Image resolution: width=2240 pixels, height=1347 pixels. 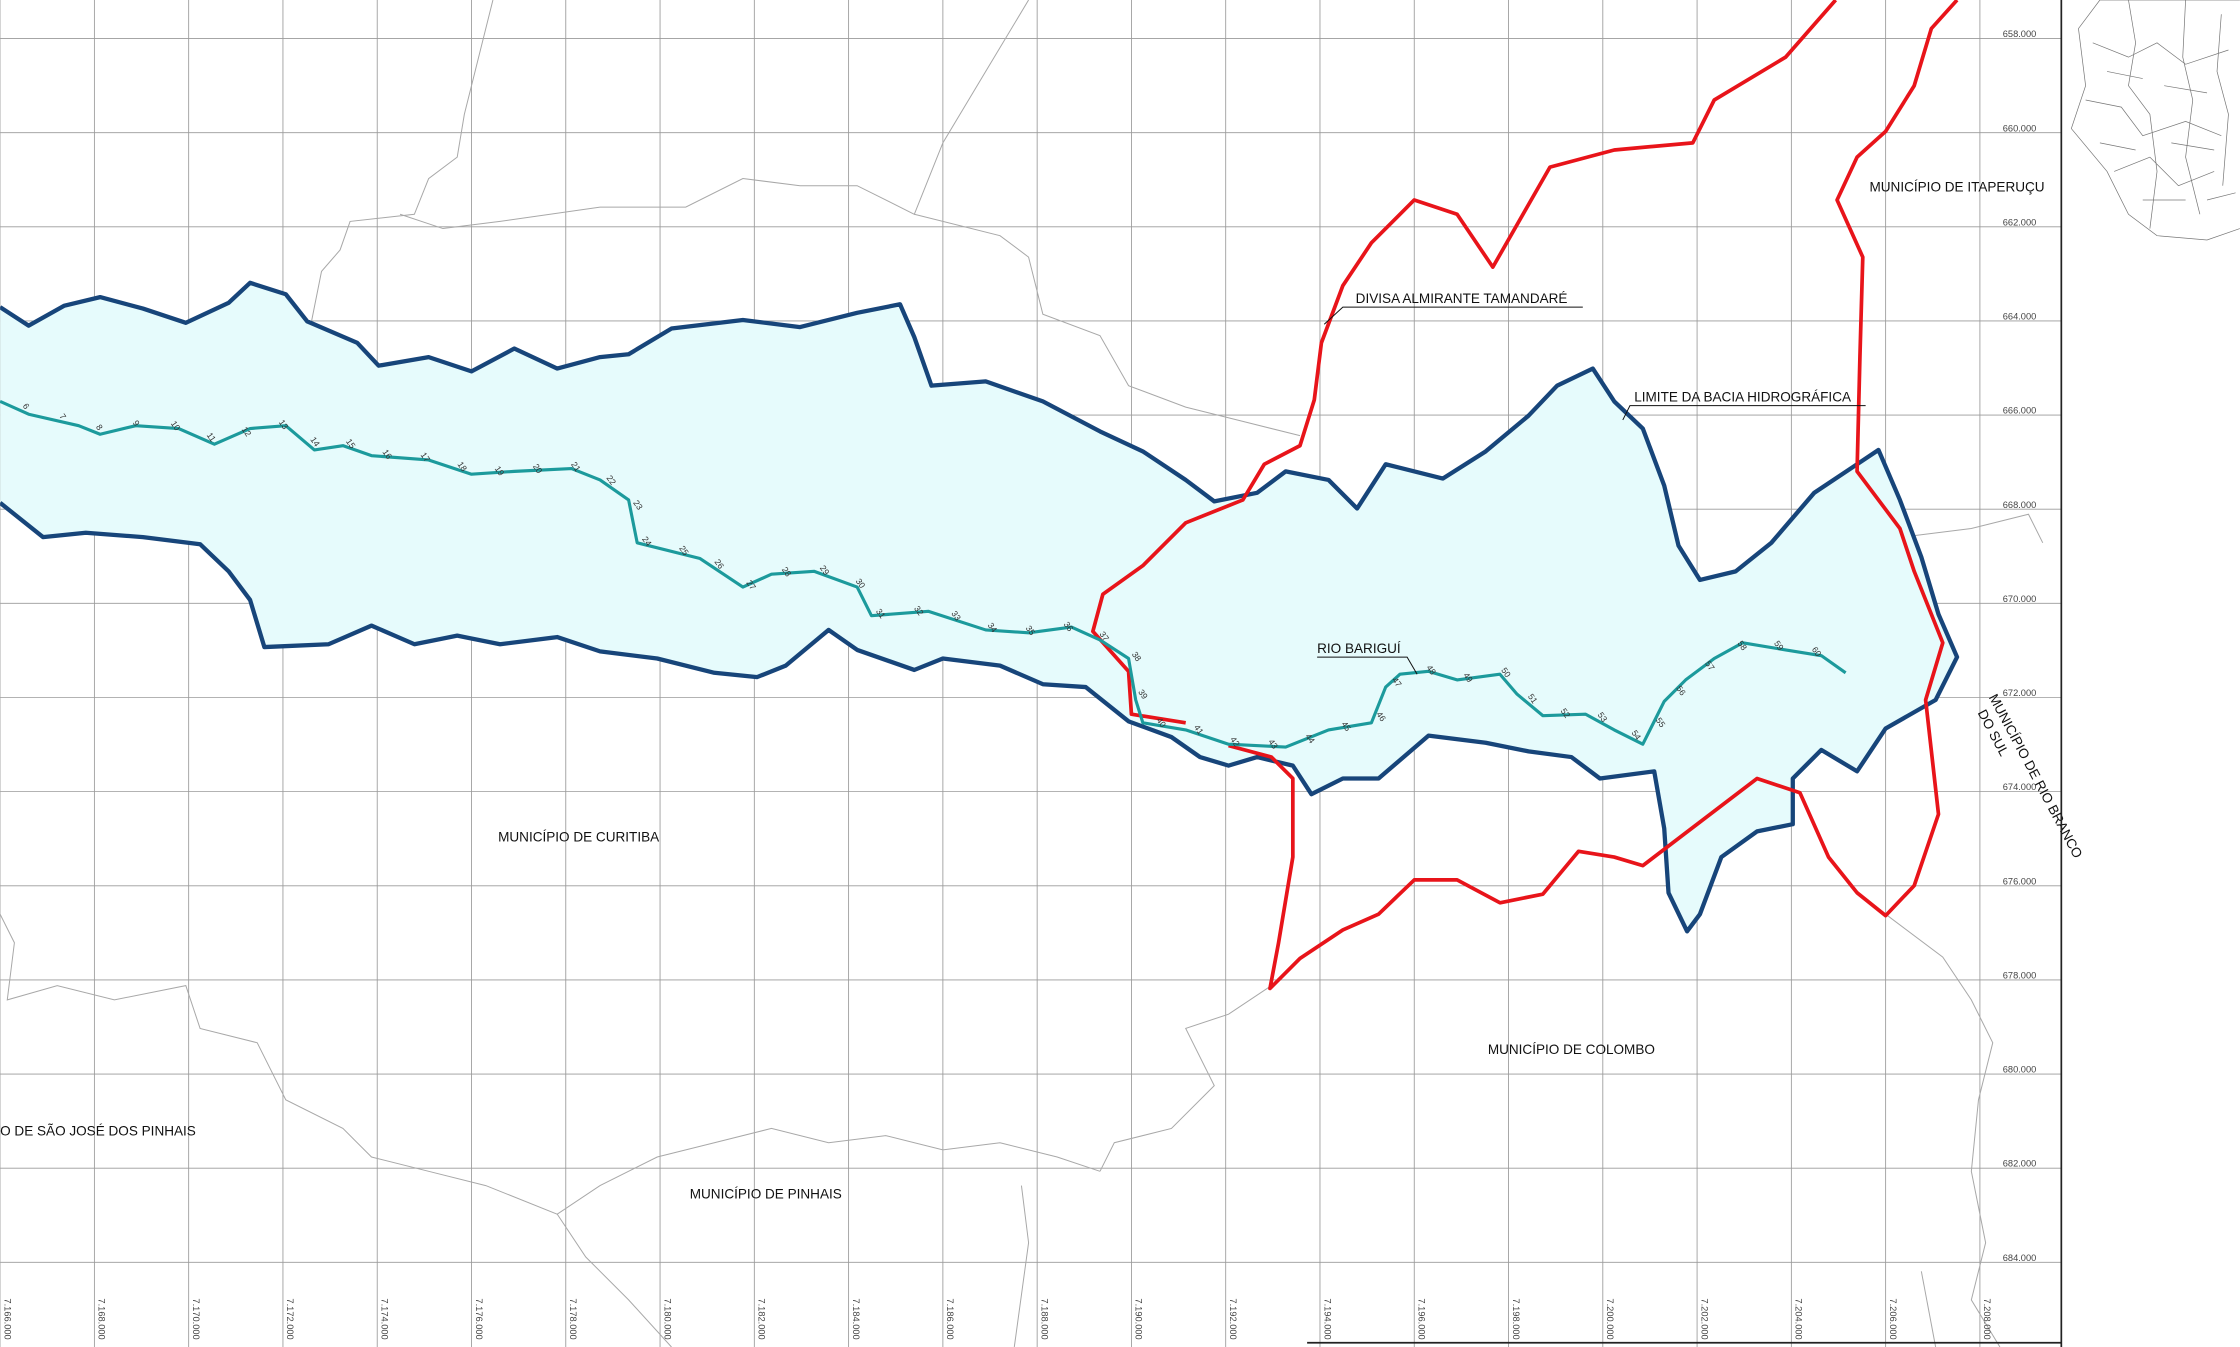 What do you see at coordinates (196, 1318) in the screenshot?
I see `x-coordinate-label: 7.170.000` at bounding box center [196, 1318].